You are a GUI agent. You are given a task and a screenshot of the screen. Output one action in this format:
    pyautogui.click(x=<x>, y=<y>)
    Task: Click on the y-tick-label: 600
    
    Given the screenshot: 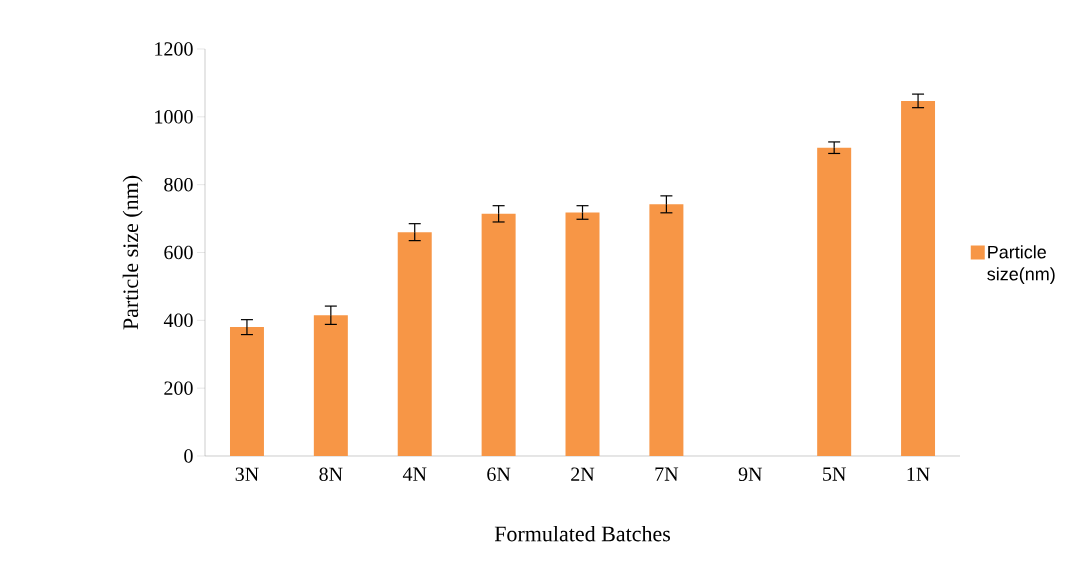 What is the action you would take?
    pyautogui.click(x=178, y=252)
    